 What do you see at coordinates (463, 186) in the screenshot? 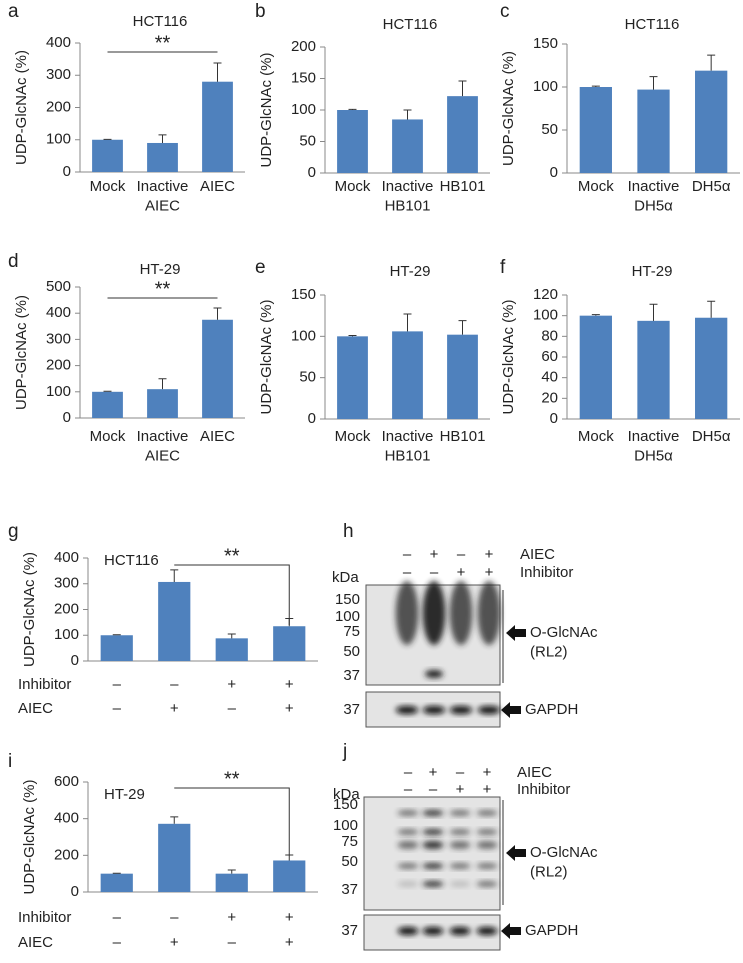
I see `x-tick-label: HB101` at bounding box center [463, 186].